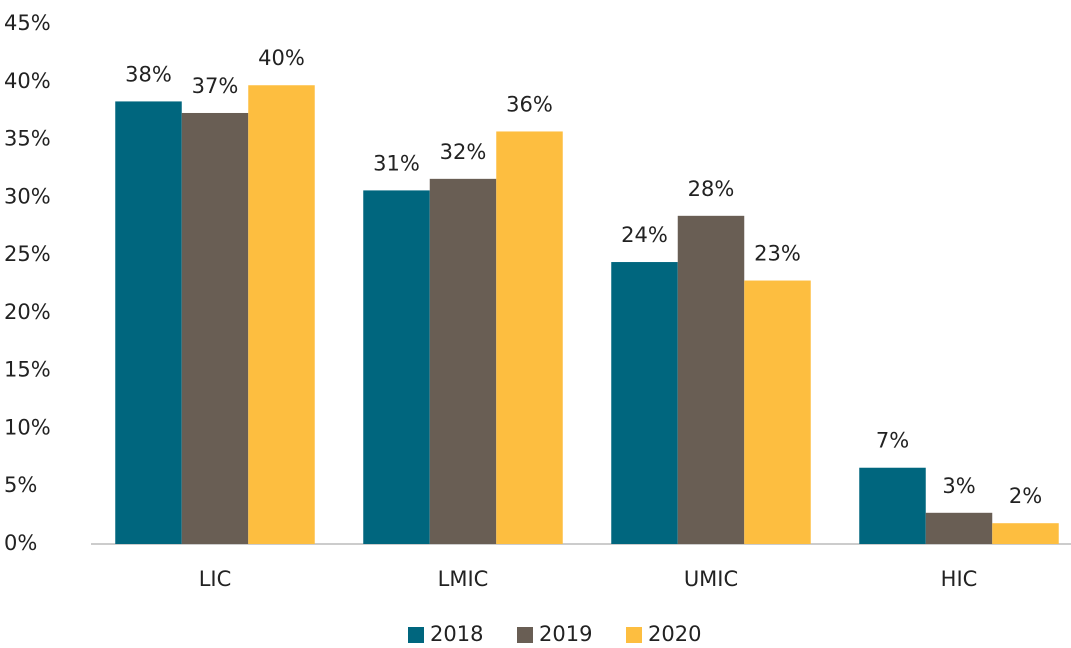 Image resolution: width=1071 pixels, height=648 pixels. What do you see at coordinates (27, 370) in the screenshot?
I see `y-tick-label: 15%` at bounding box center [27, 370].